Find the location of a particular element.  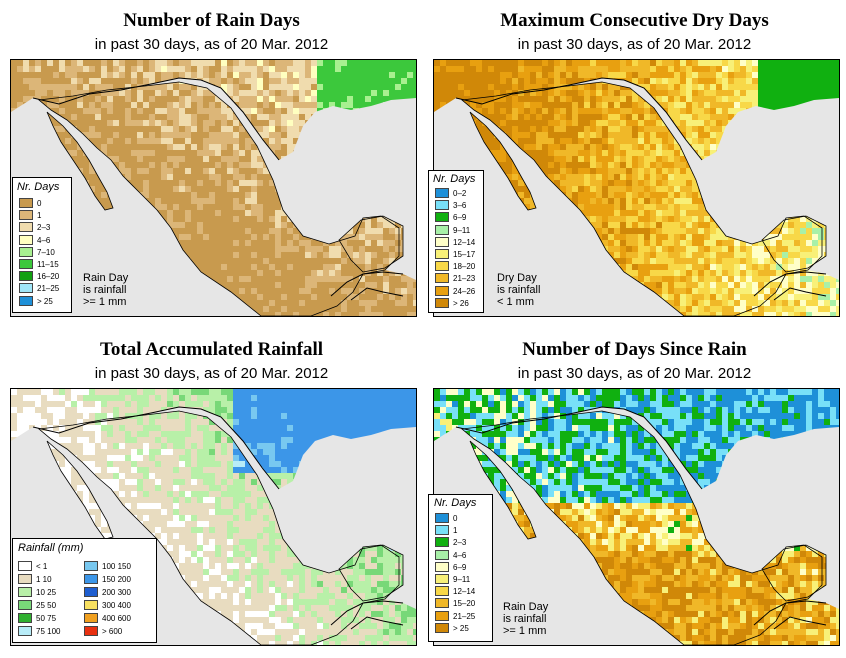

legend-label: 21–25 is located at coordinates (464, 616).